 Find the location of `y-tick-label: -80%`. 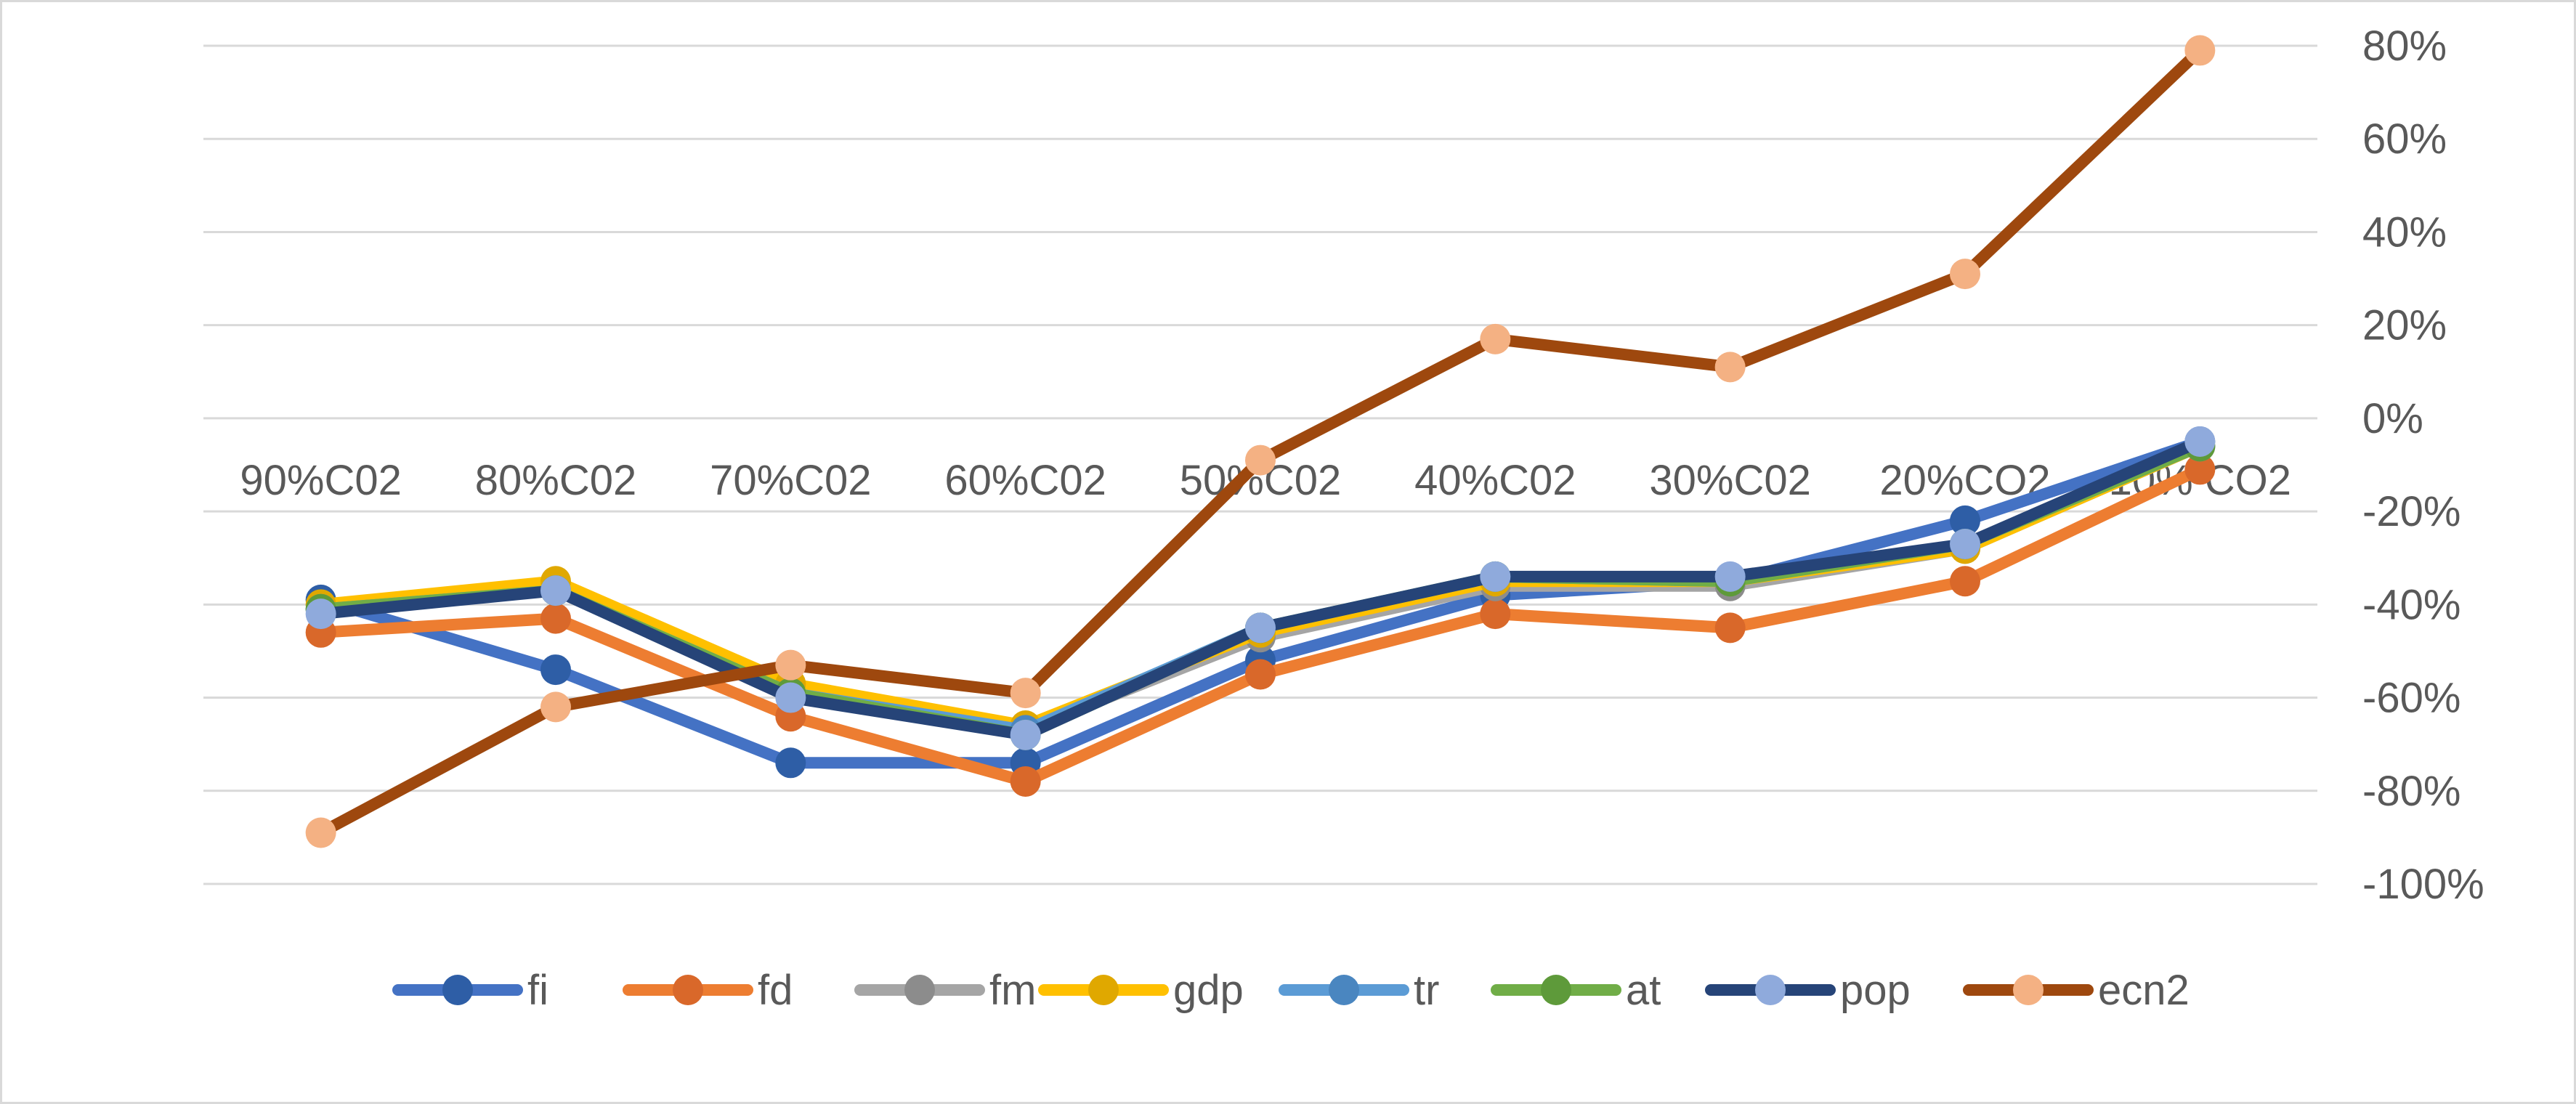

y-tick-label: -80% is located at coordinates (2411, 791).